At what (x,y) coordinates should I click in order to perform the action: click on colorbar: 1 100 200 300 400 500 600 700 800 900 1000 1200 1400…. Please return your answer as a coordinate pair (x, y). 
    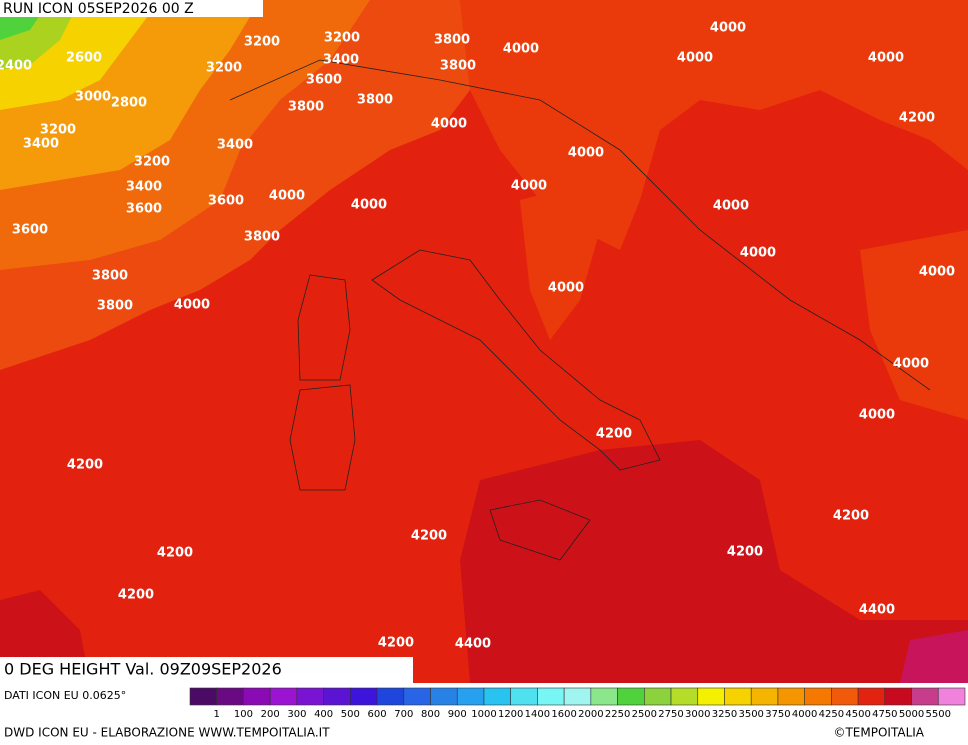
    Looking at the image, I should click on (577, 703).